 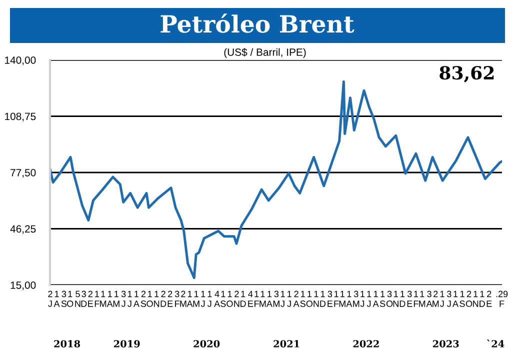 What do you see at coordinates (64, 298) in the screenshot?
I see `x-tick-label: 3 S` at bounding box center [64, 298].